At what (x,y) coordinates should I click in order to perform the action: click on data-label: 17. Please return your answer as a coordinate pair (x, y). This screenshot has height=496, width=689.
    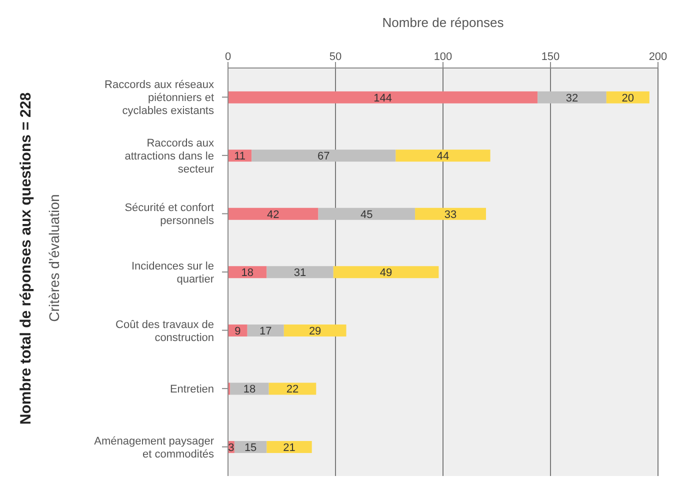
    Looking at the image, I should click on (266, 331).